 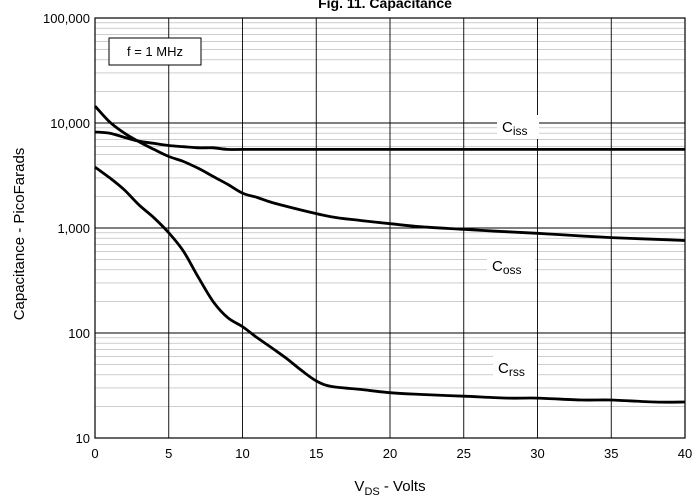 What do you see at coordinates (371, 492) in the screenshot?
I see `x-axis-label-sub: DS` at bounding box center [371, 492].